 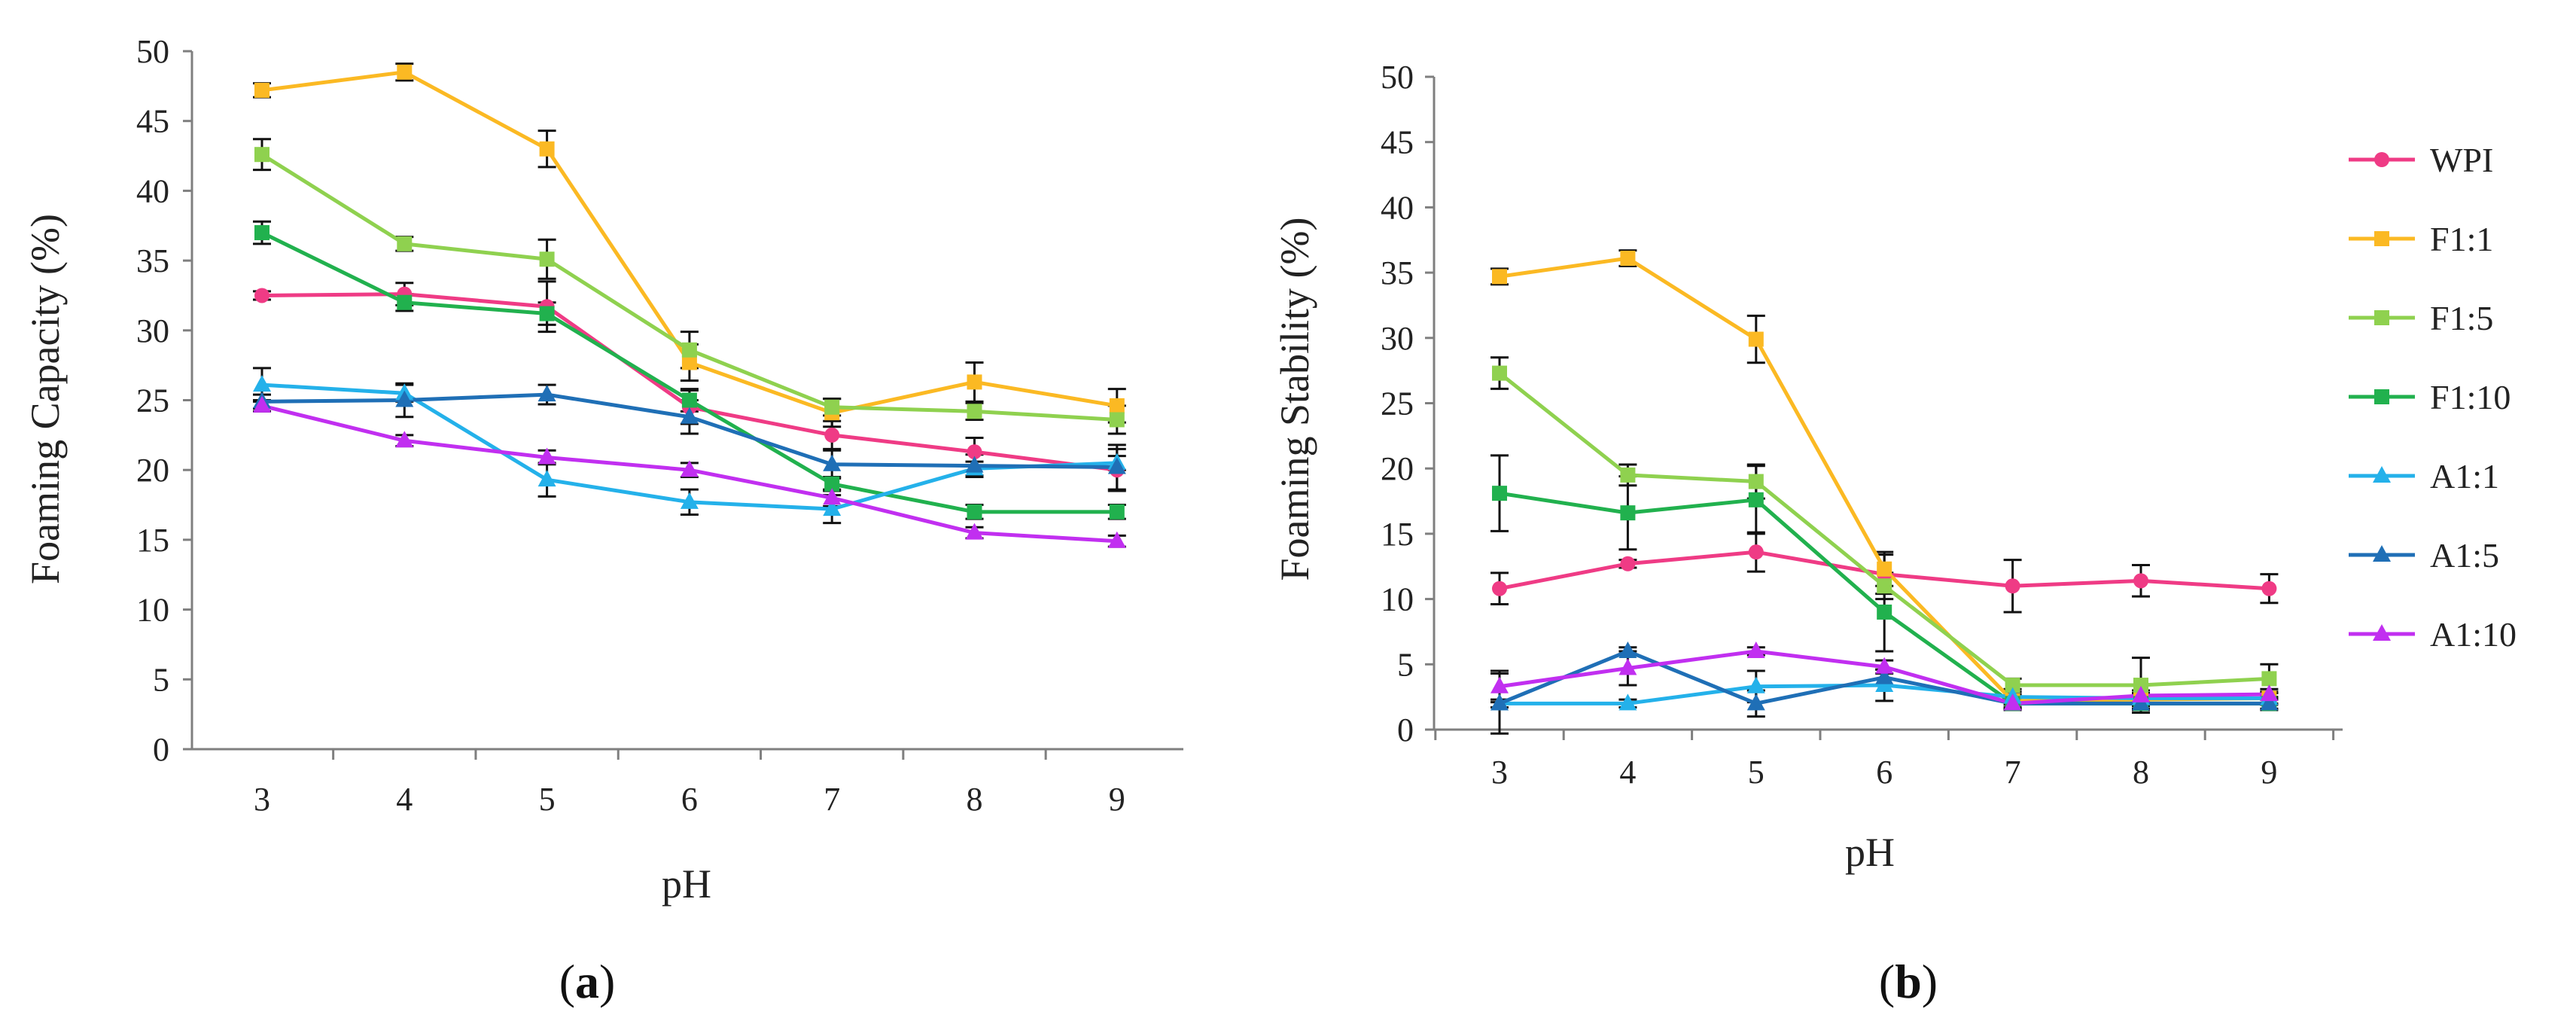 I want to click on panel-b-y-tick-label: 25, so click(x=1398, y=404).